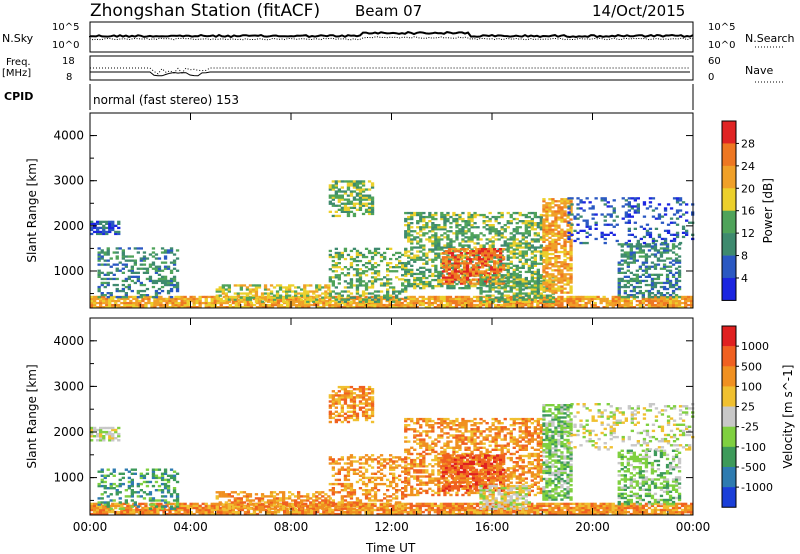 The width and height of the screenshot is (800, 554). I want to click on y-tick-label: 1000, so click(68, 271).